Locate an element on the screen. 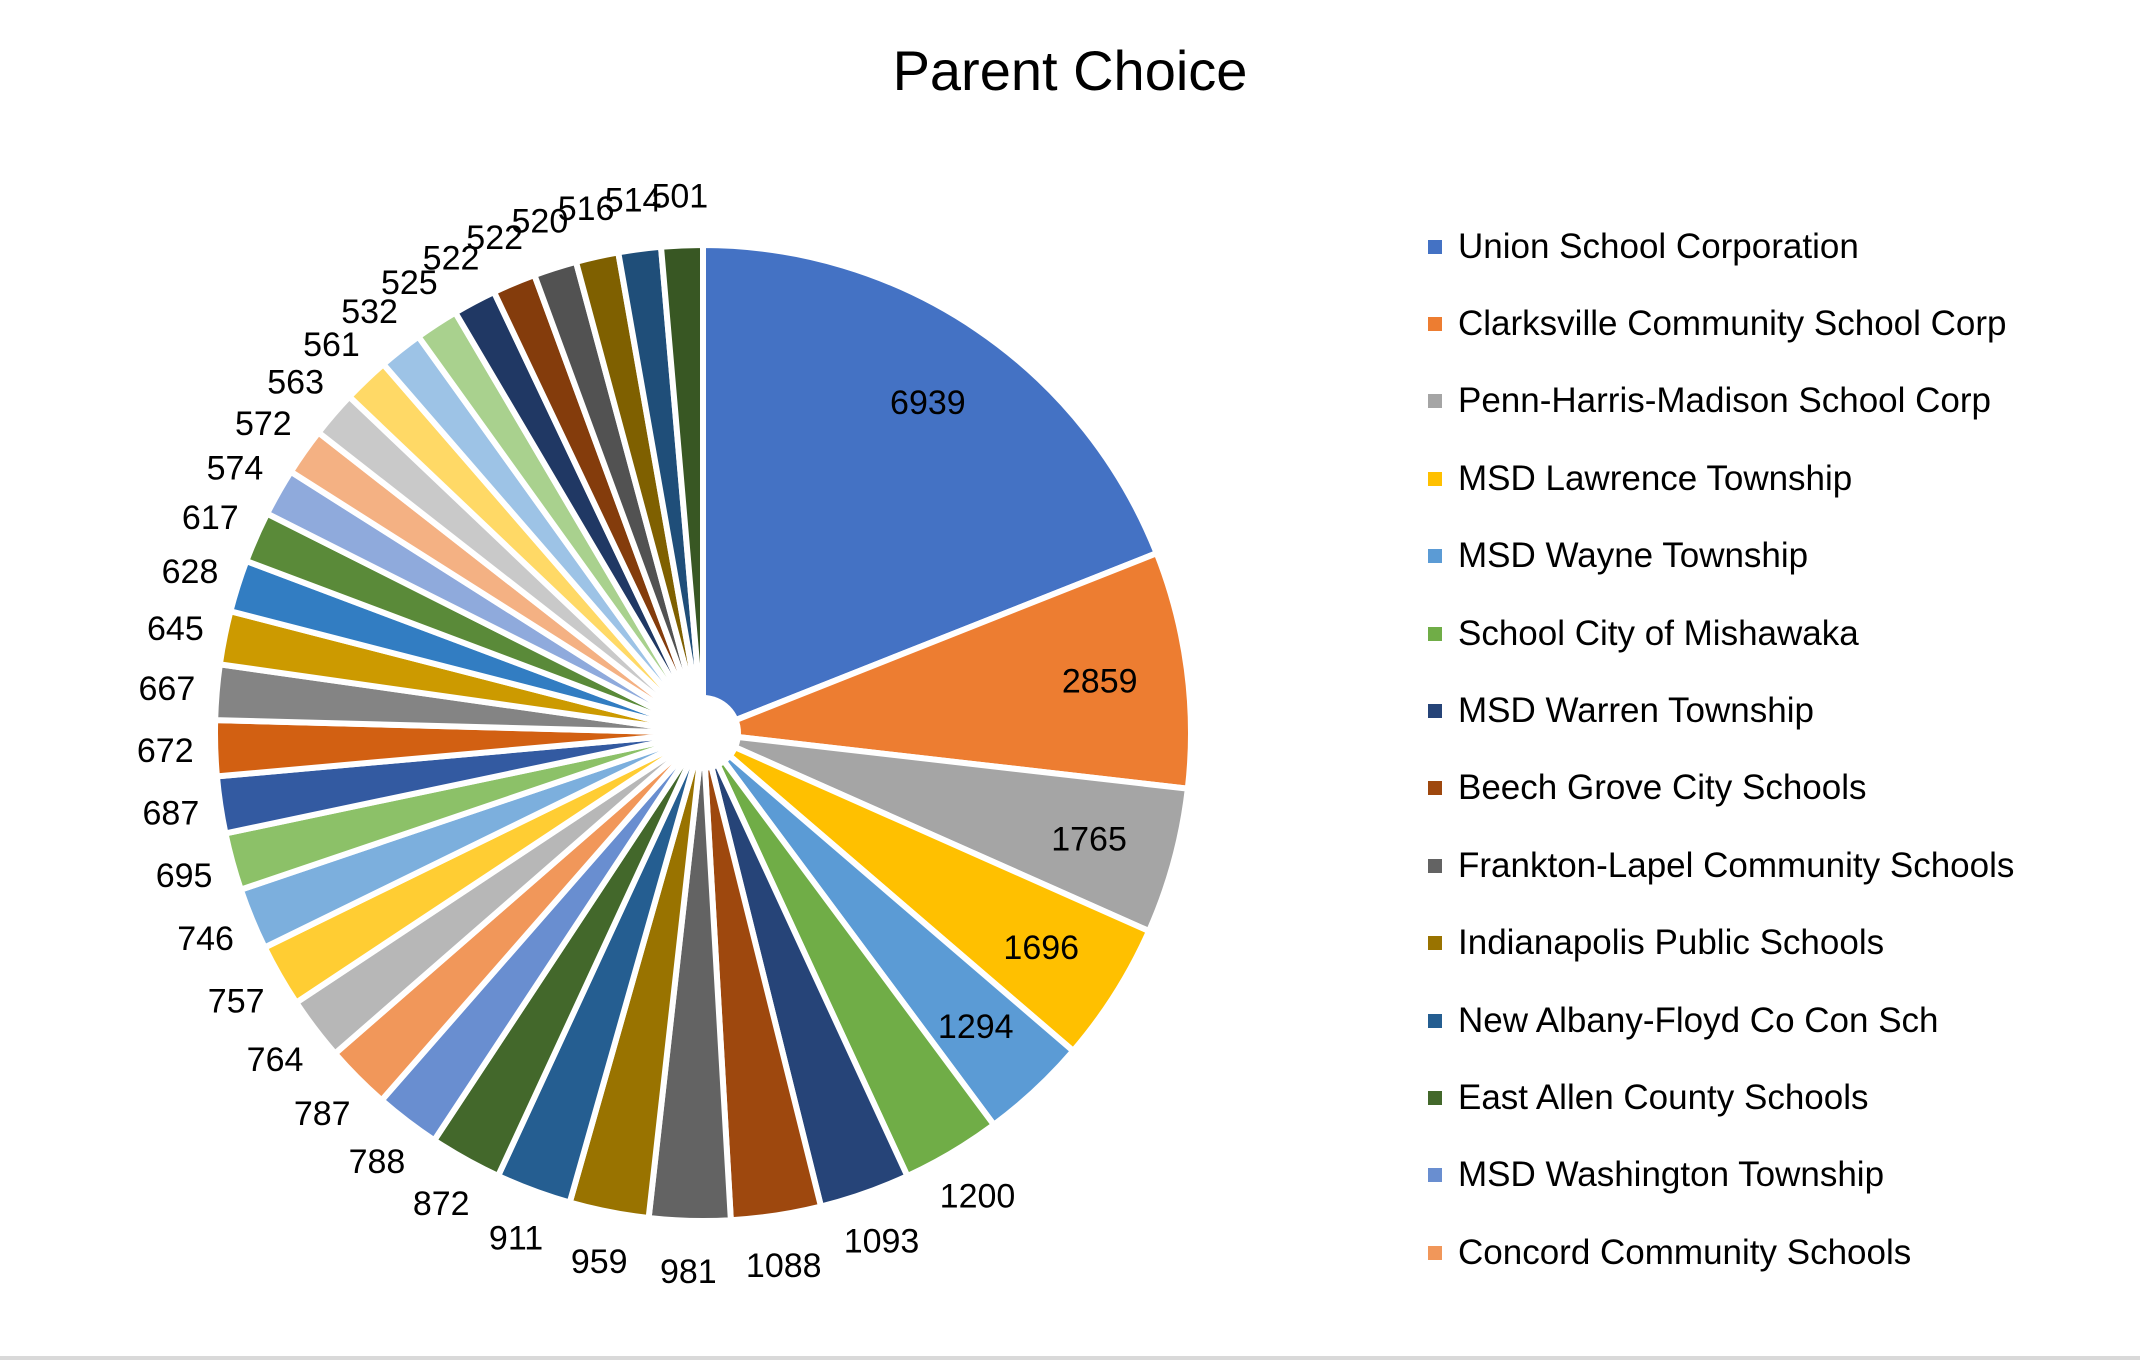 The width and height of the screenshot is (2140, 1360). legend-item: Union School Corporation is located at coordinates (1721, 246).